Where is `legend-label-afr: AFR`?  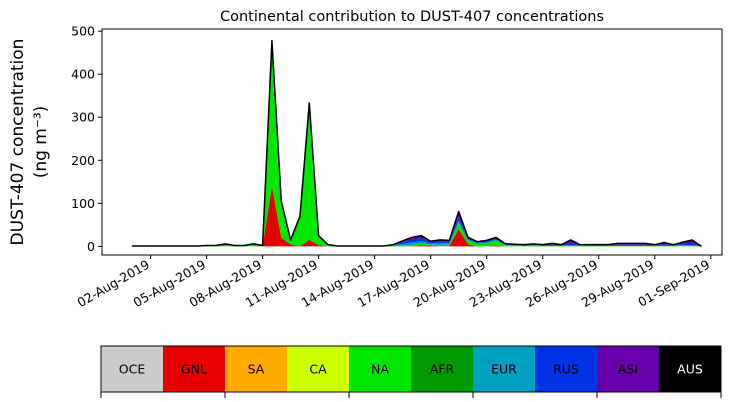 legend-label-afr: AFR is located at coordinates (442, 369).